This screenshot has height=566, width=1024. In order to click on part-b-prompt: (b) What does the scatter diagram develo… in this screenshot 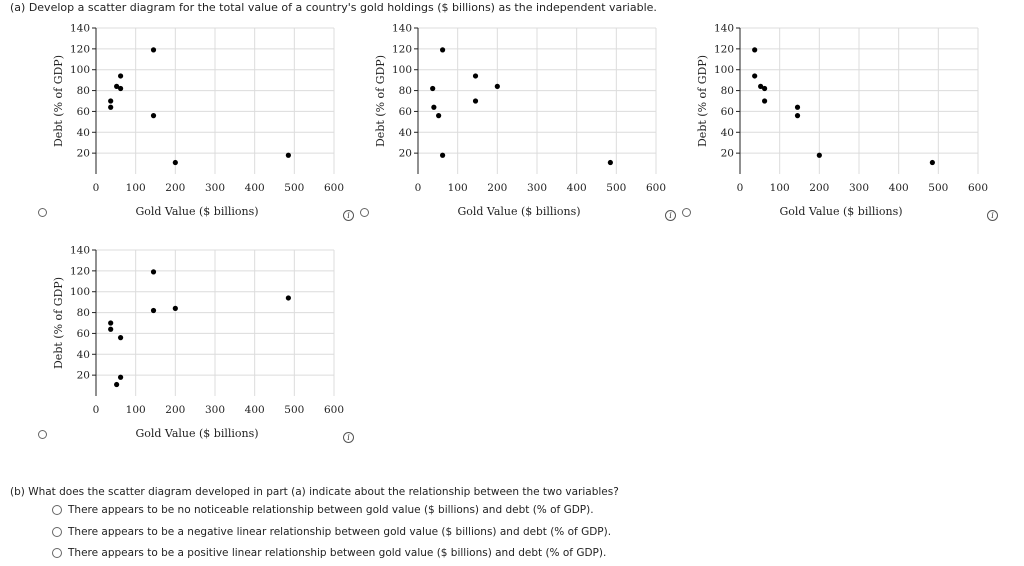, I will do `click(314, 492)`.